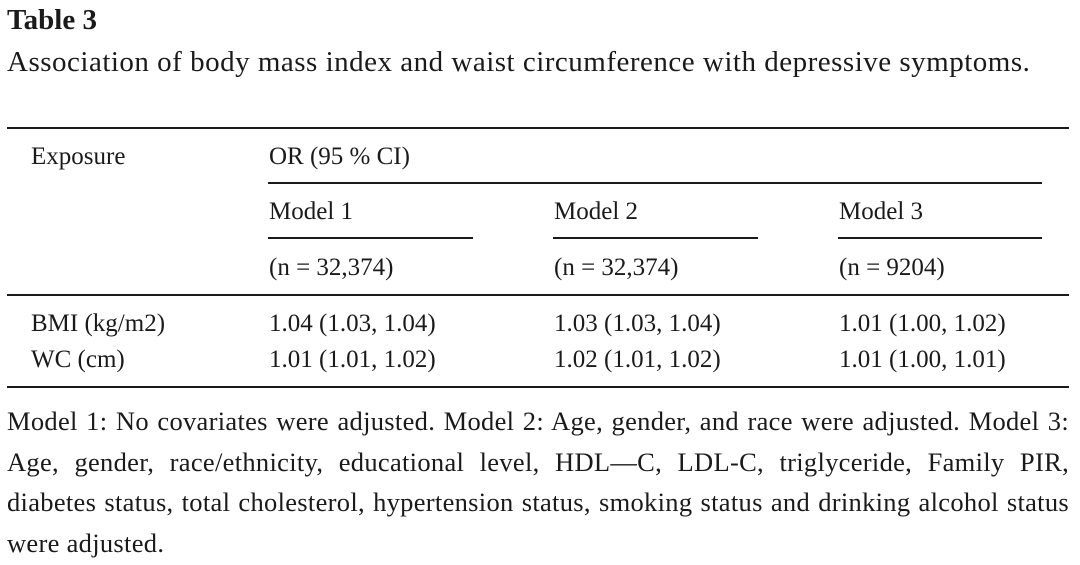 The width and height of the screenshot is (1080, 565). What do you see at coordinates (78, 156) in the screenshot?
I see `header-exposure: Exposure` at bounding box center [78, 156].